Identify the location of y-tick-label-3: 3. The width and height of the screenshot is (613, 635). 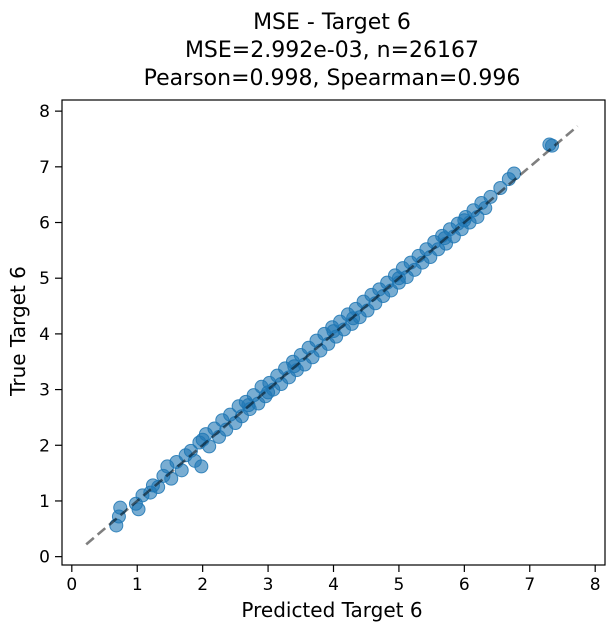
(44, 391).